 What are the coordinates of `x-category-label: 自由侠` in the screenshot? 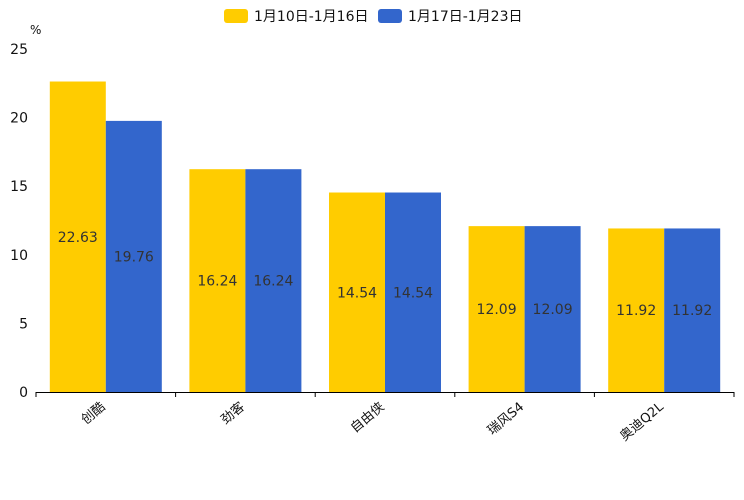 It's located at (368, 418).